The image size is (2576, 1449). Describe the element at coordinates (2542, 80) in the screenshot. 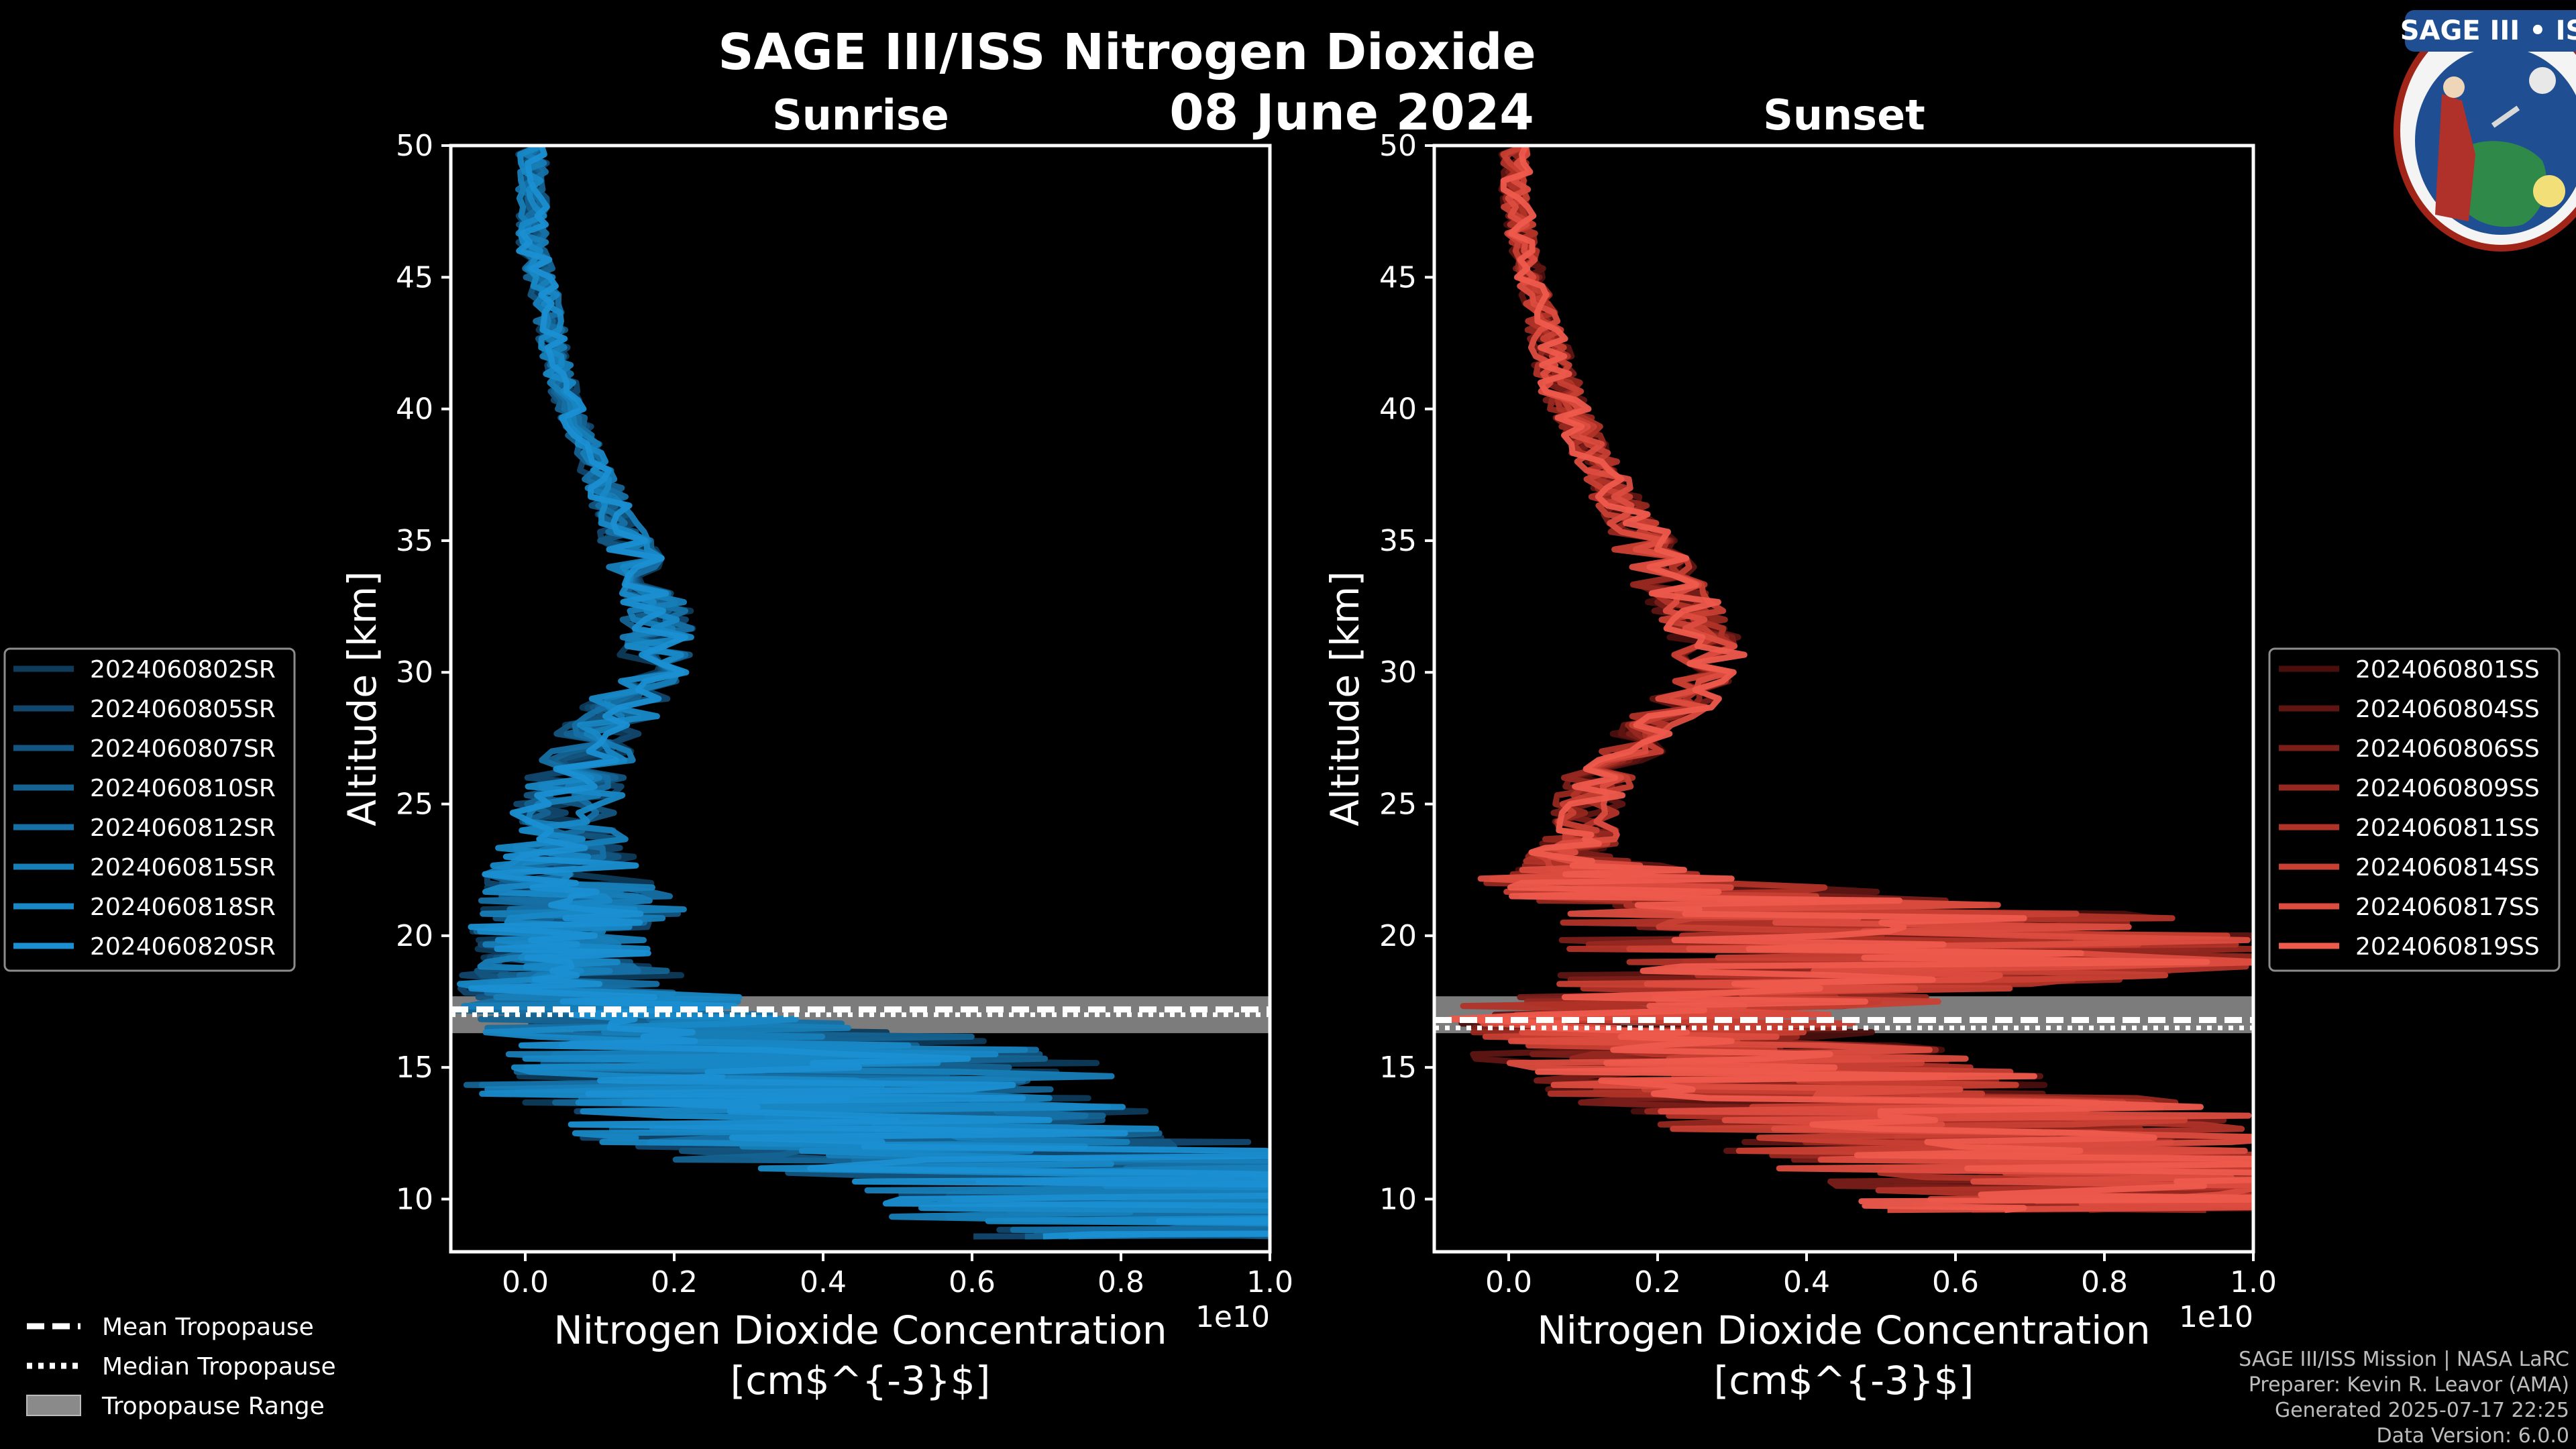

I see `moon-icon` at that location.